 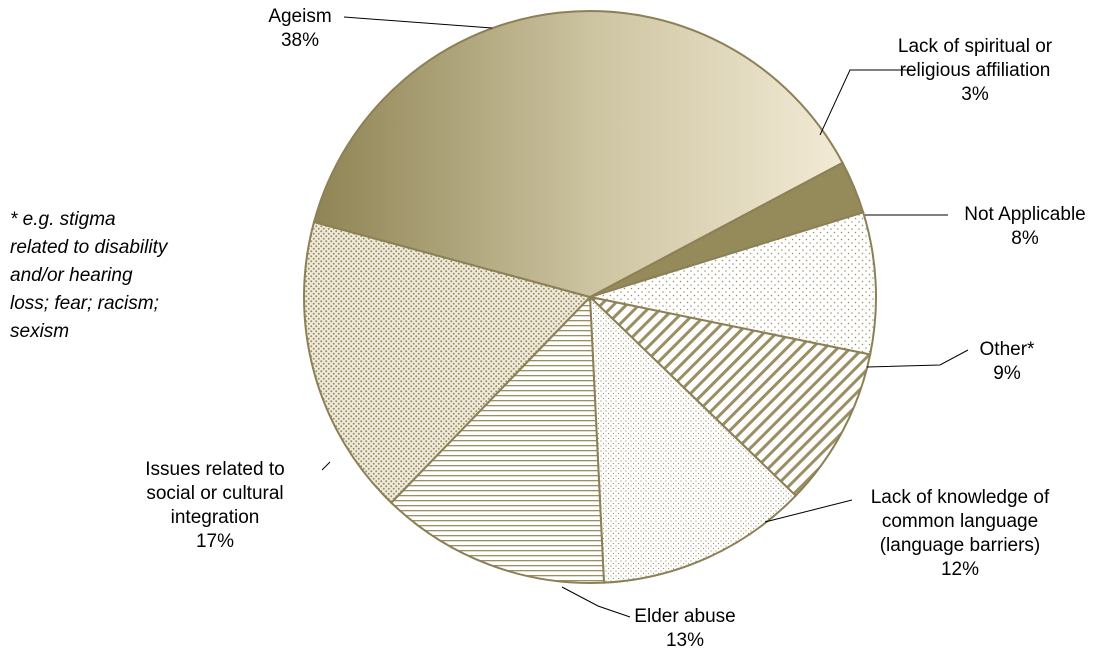 What do you see at coordinates (299, 28) in the screenshot?
I see `slice-label: Ageism 38%` at bounding box center [299, 28].